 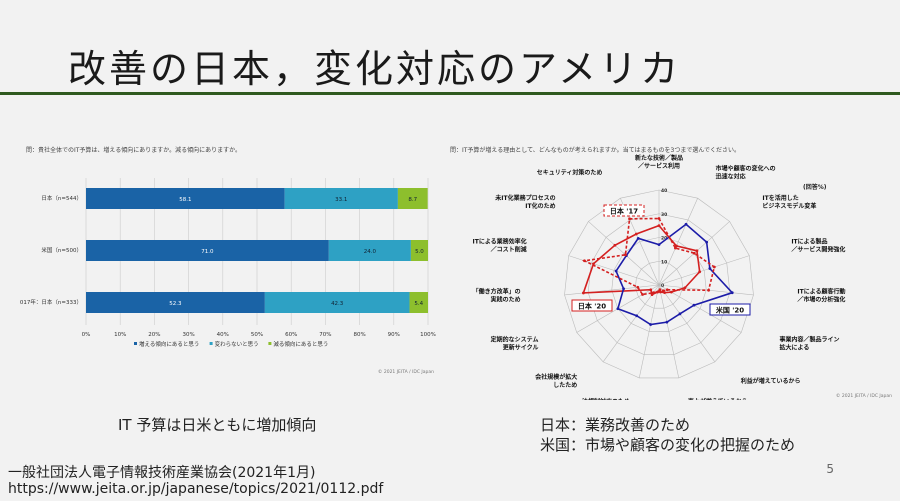 I want to click on bar-value-label: 5.0, so click(x=419, y=252).